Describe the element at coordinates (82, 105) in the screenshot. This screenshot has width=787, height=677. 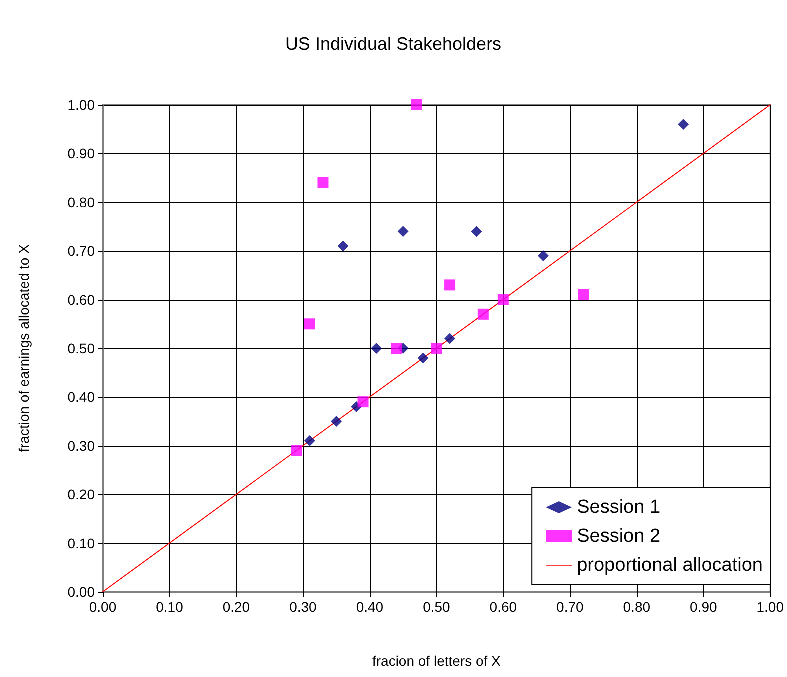
I see `y-tick-label: 1.00` at that location.